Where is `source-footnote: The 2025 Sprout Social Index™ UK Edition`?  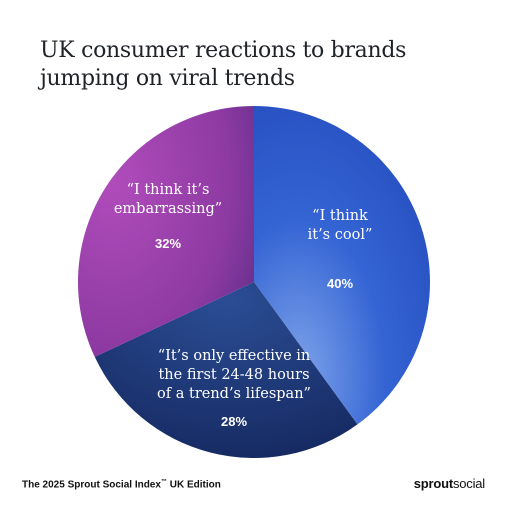 source-footnote: The 2025 Sprout Social Index™ UK Edition is located at coordinates (121, 484).